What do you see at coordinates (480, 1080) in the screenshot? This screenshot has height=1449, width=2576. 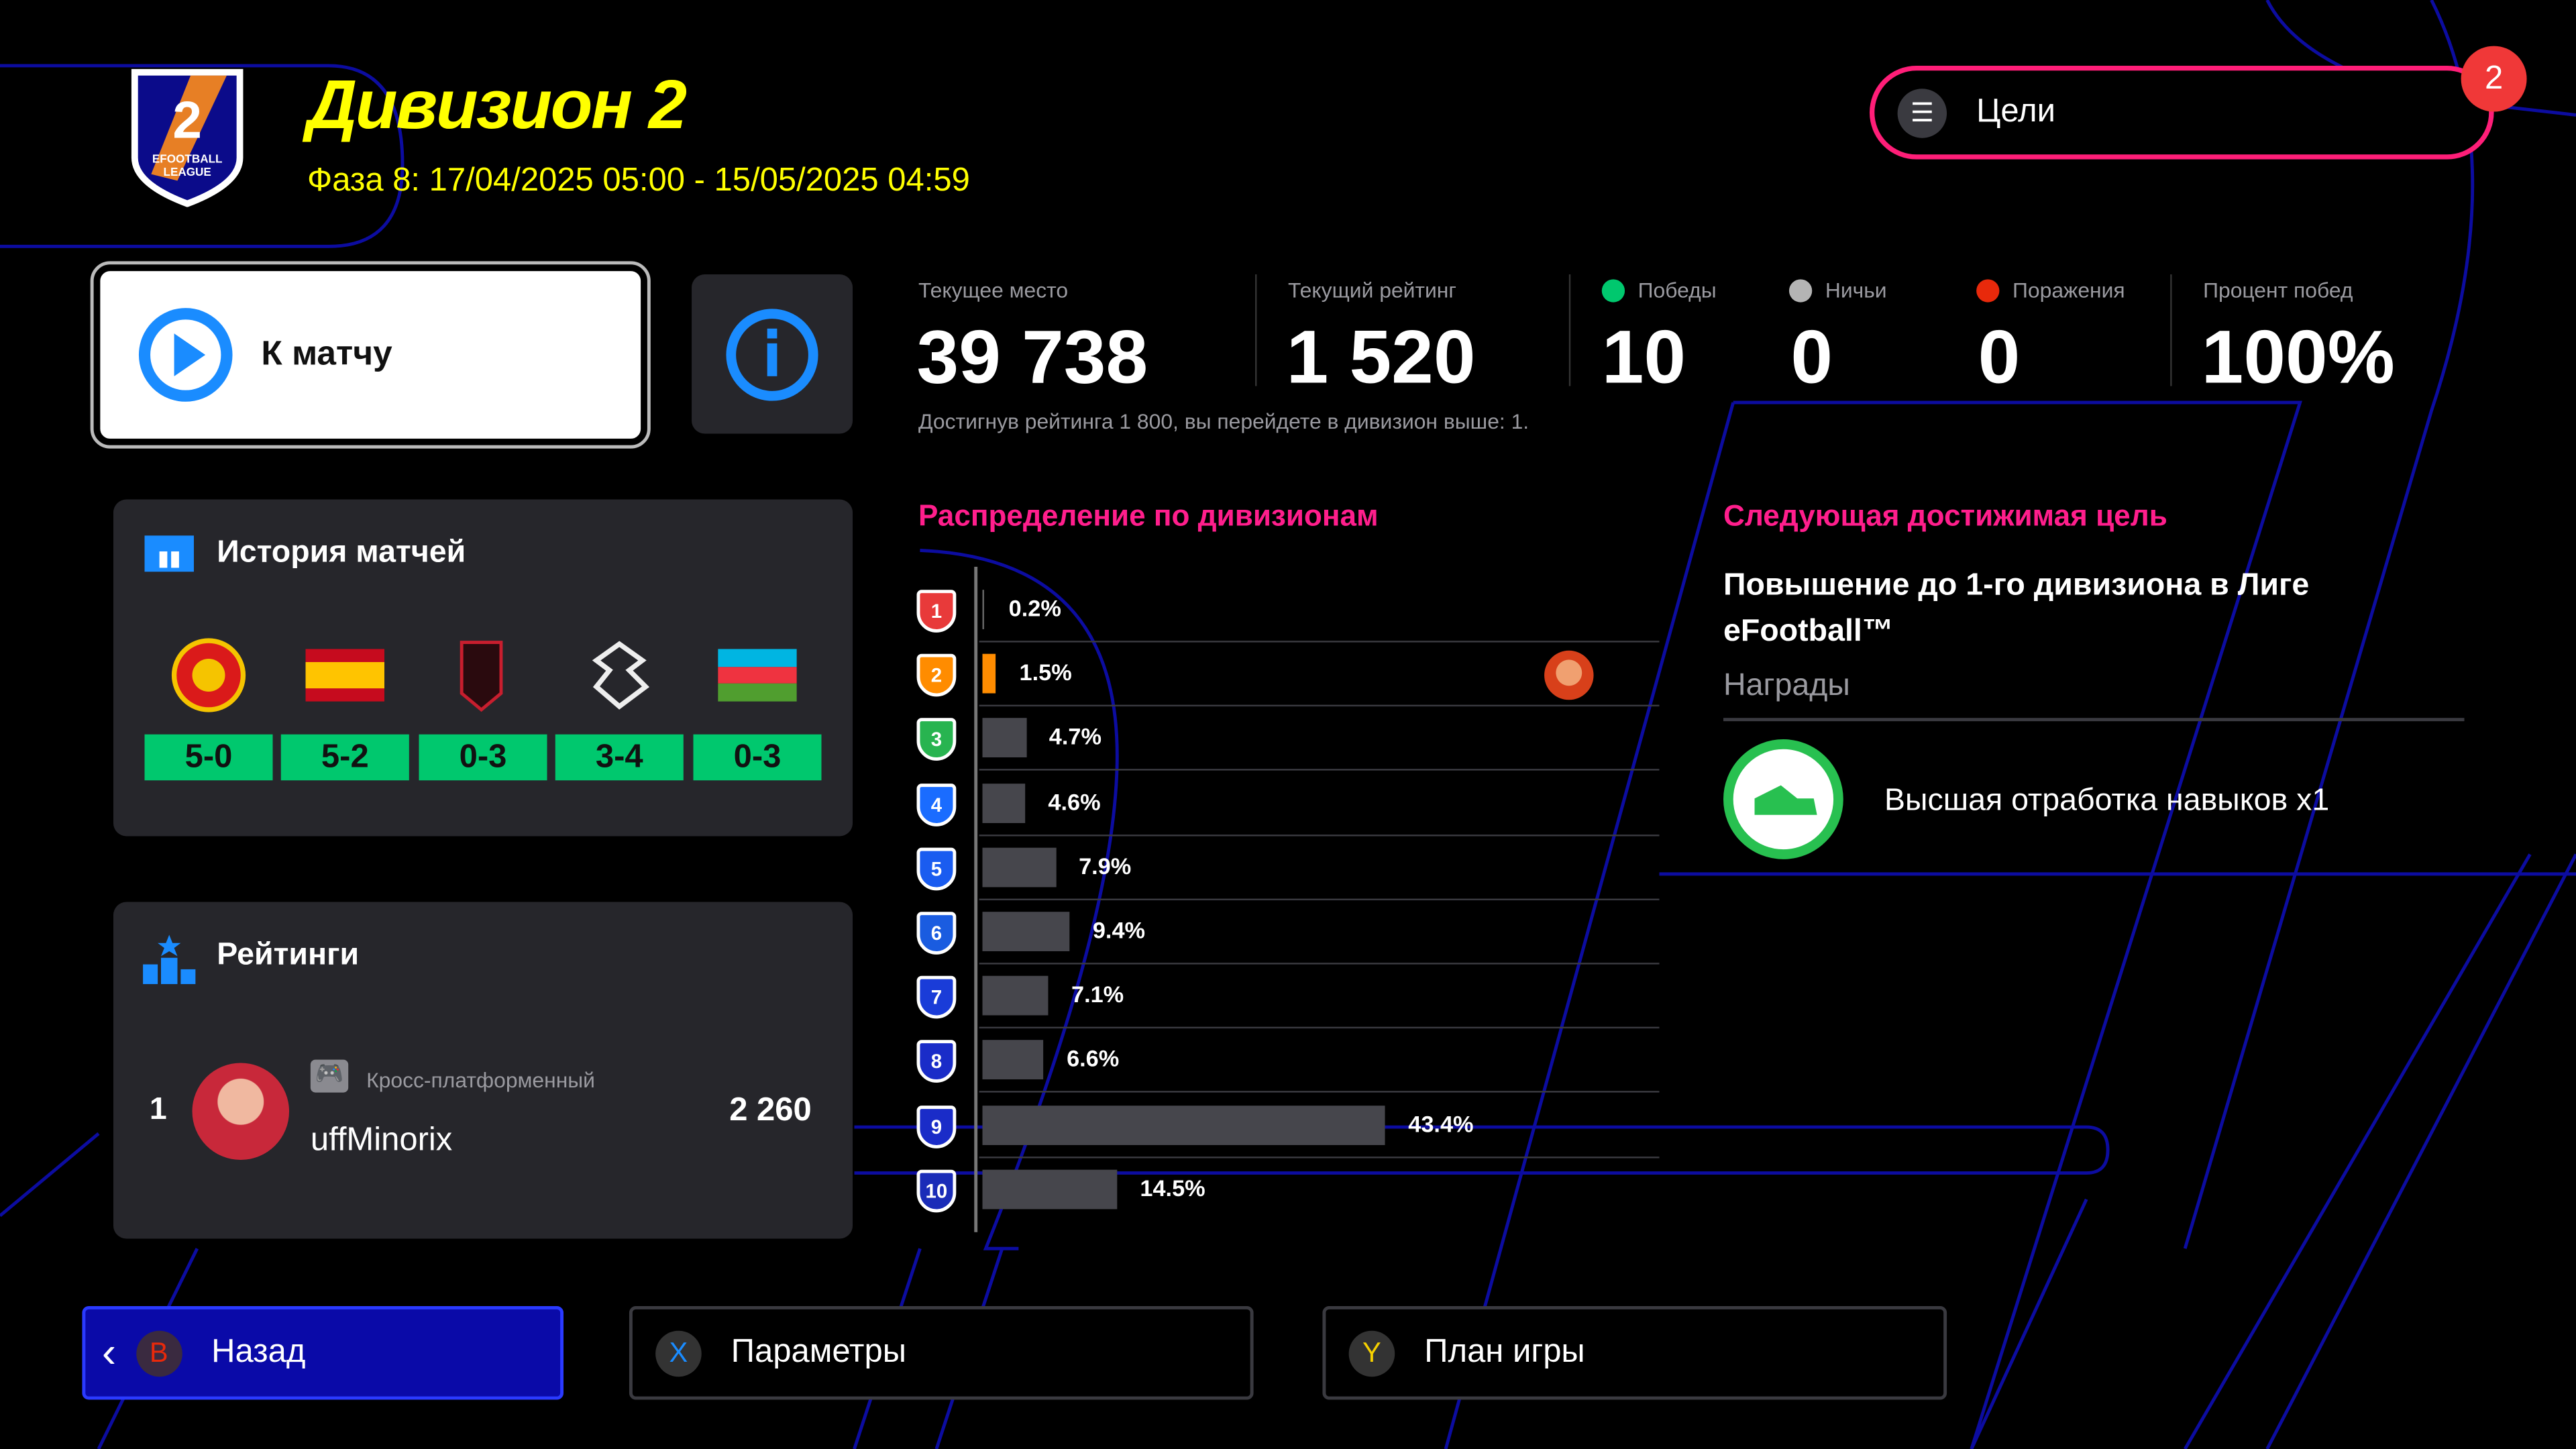 I see `platform: Кросс-платформенный` at bounding box center [480, 1080].